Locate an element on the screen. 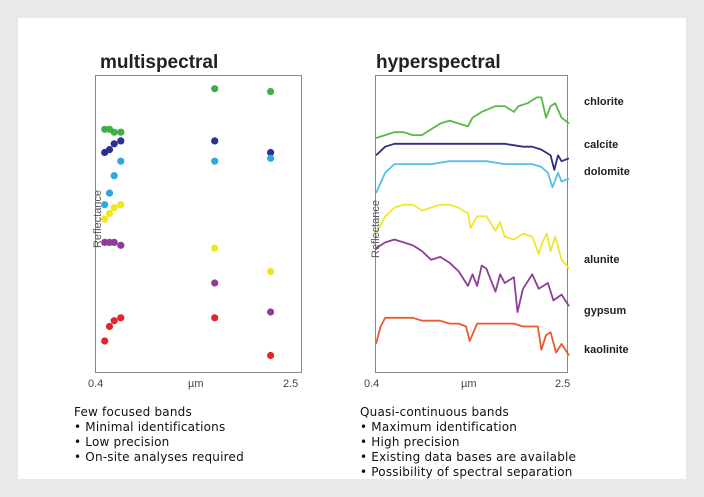  hyperspectral-chart is located at coordinates (472, 226).